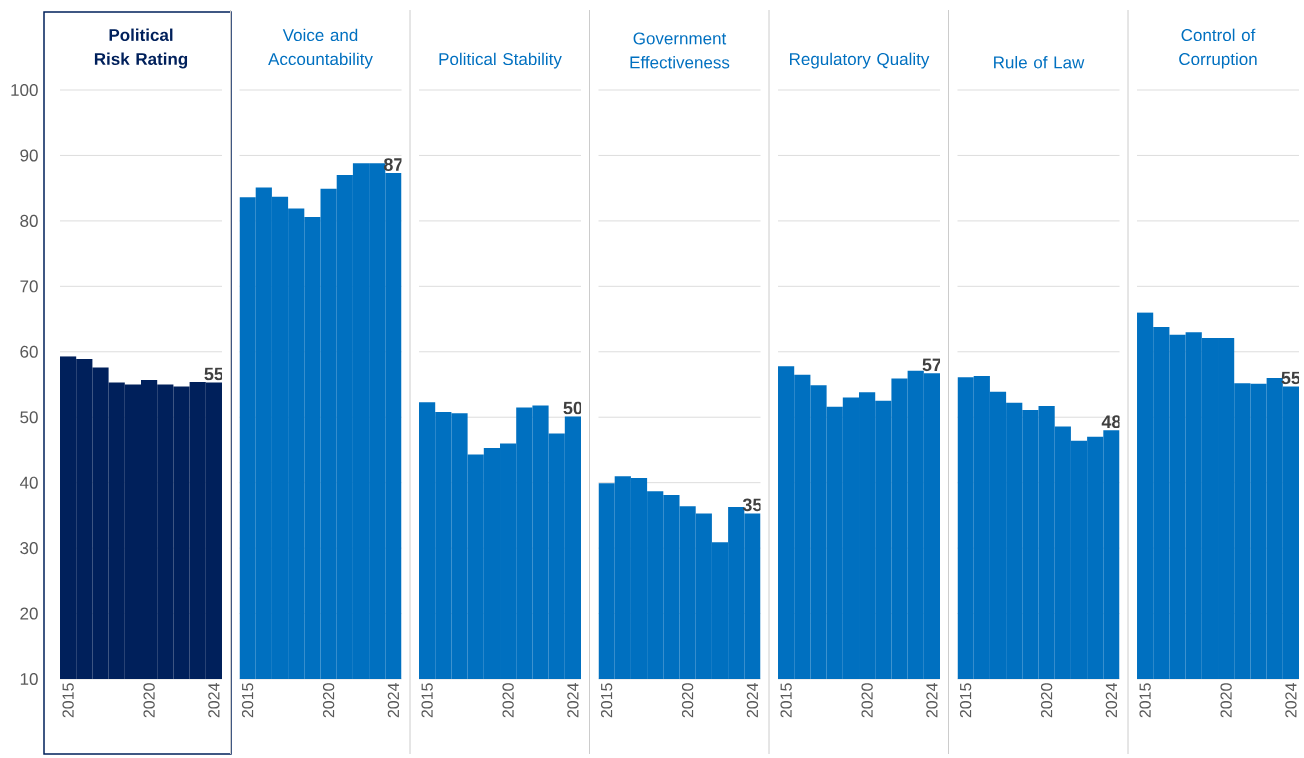 Image resolution: width=1304 pixels, height=758 pixels. I want to click on data-label: 35, so click(752, 505).